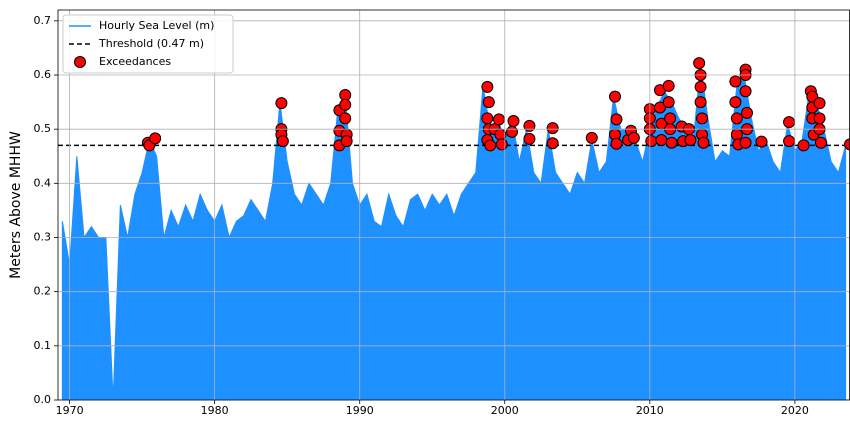 The width and height of the screenshot is (850, 422). I want to click on y-tick-label: 0.4, so click(43, 182).